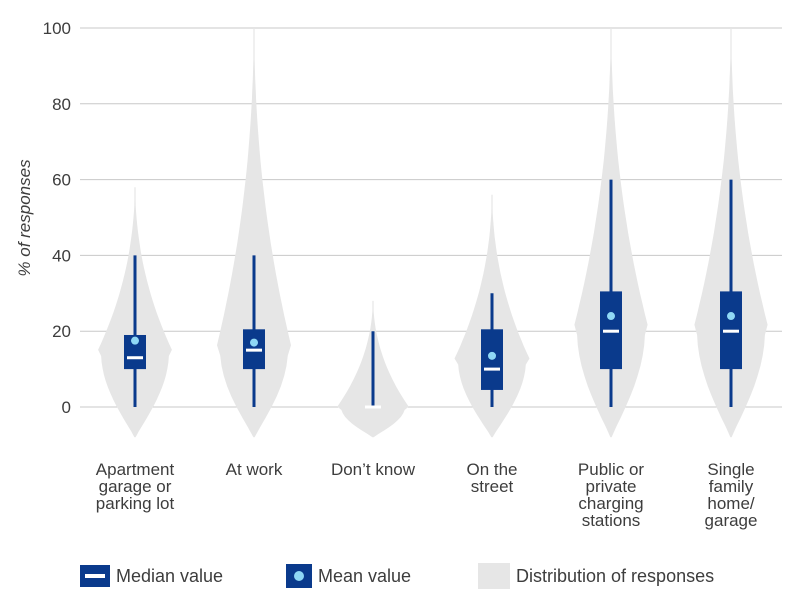  What do you see at coordinates (365, 576) in the screenshot?
I see `legend-label-mean: Mean value` at bounding box center [365, 576].